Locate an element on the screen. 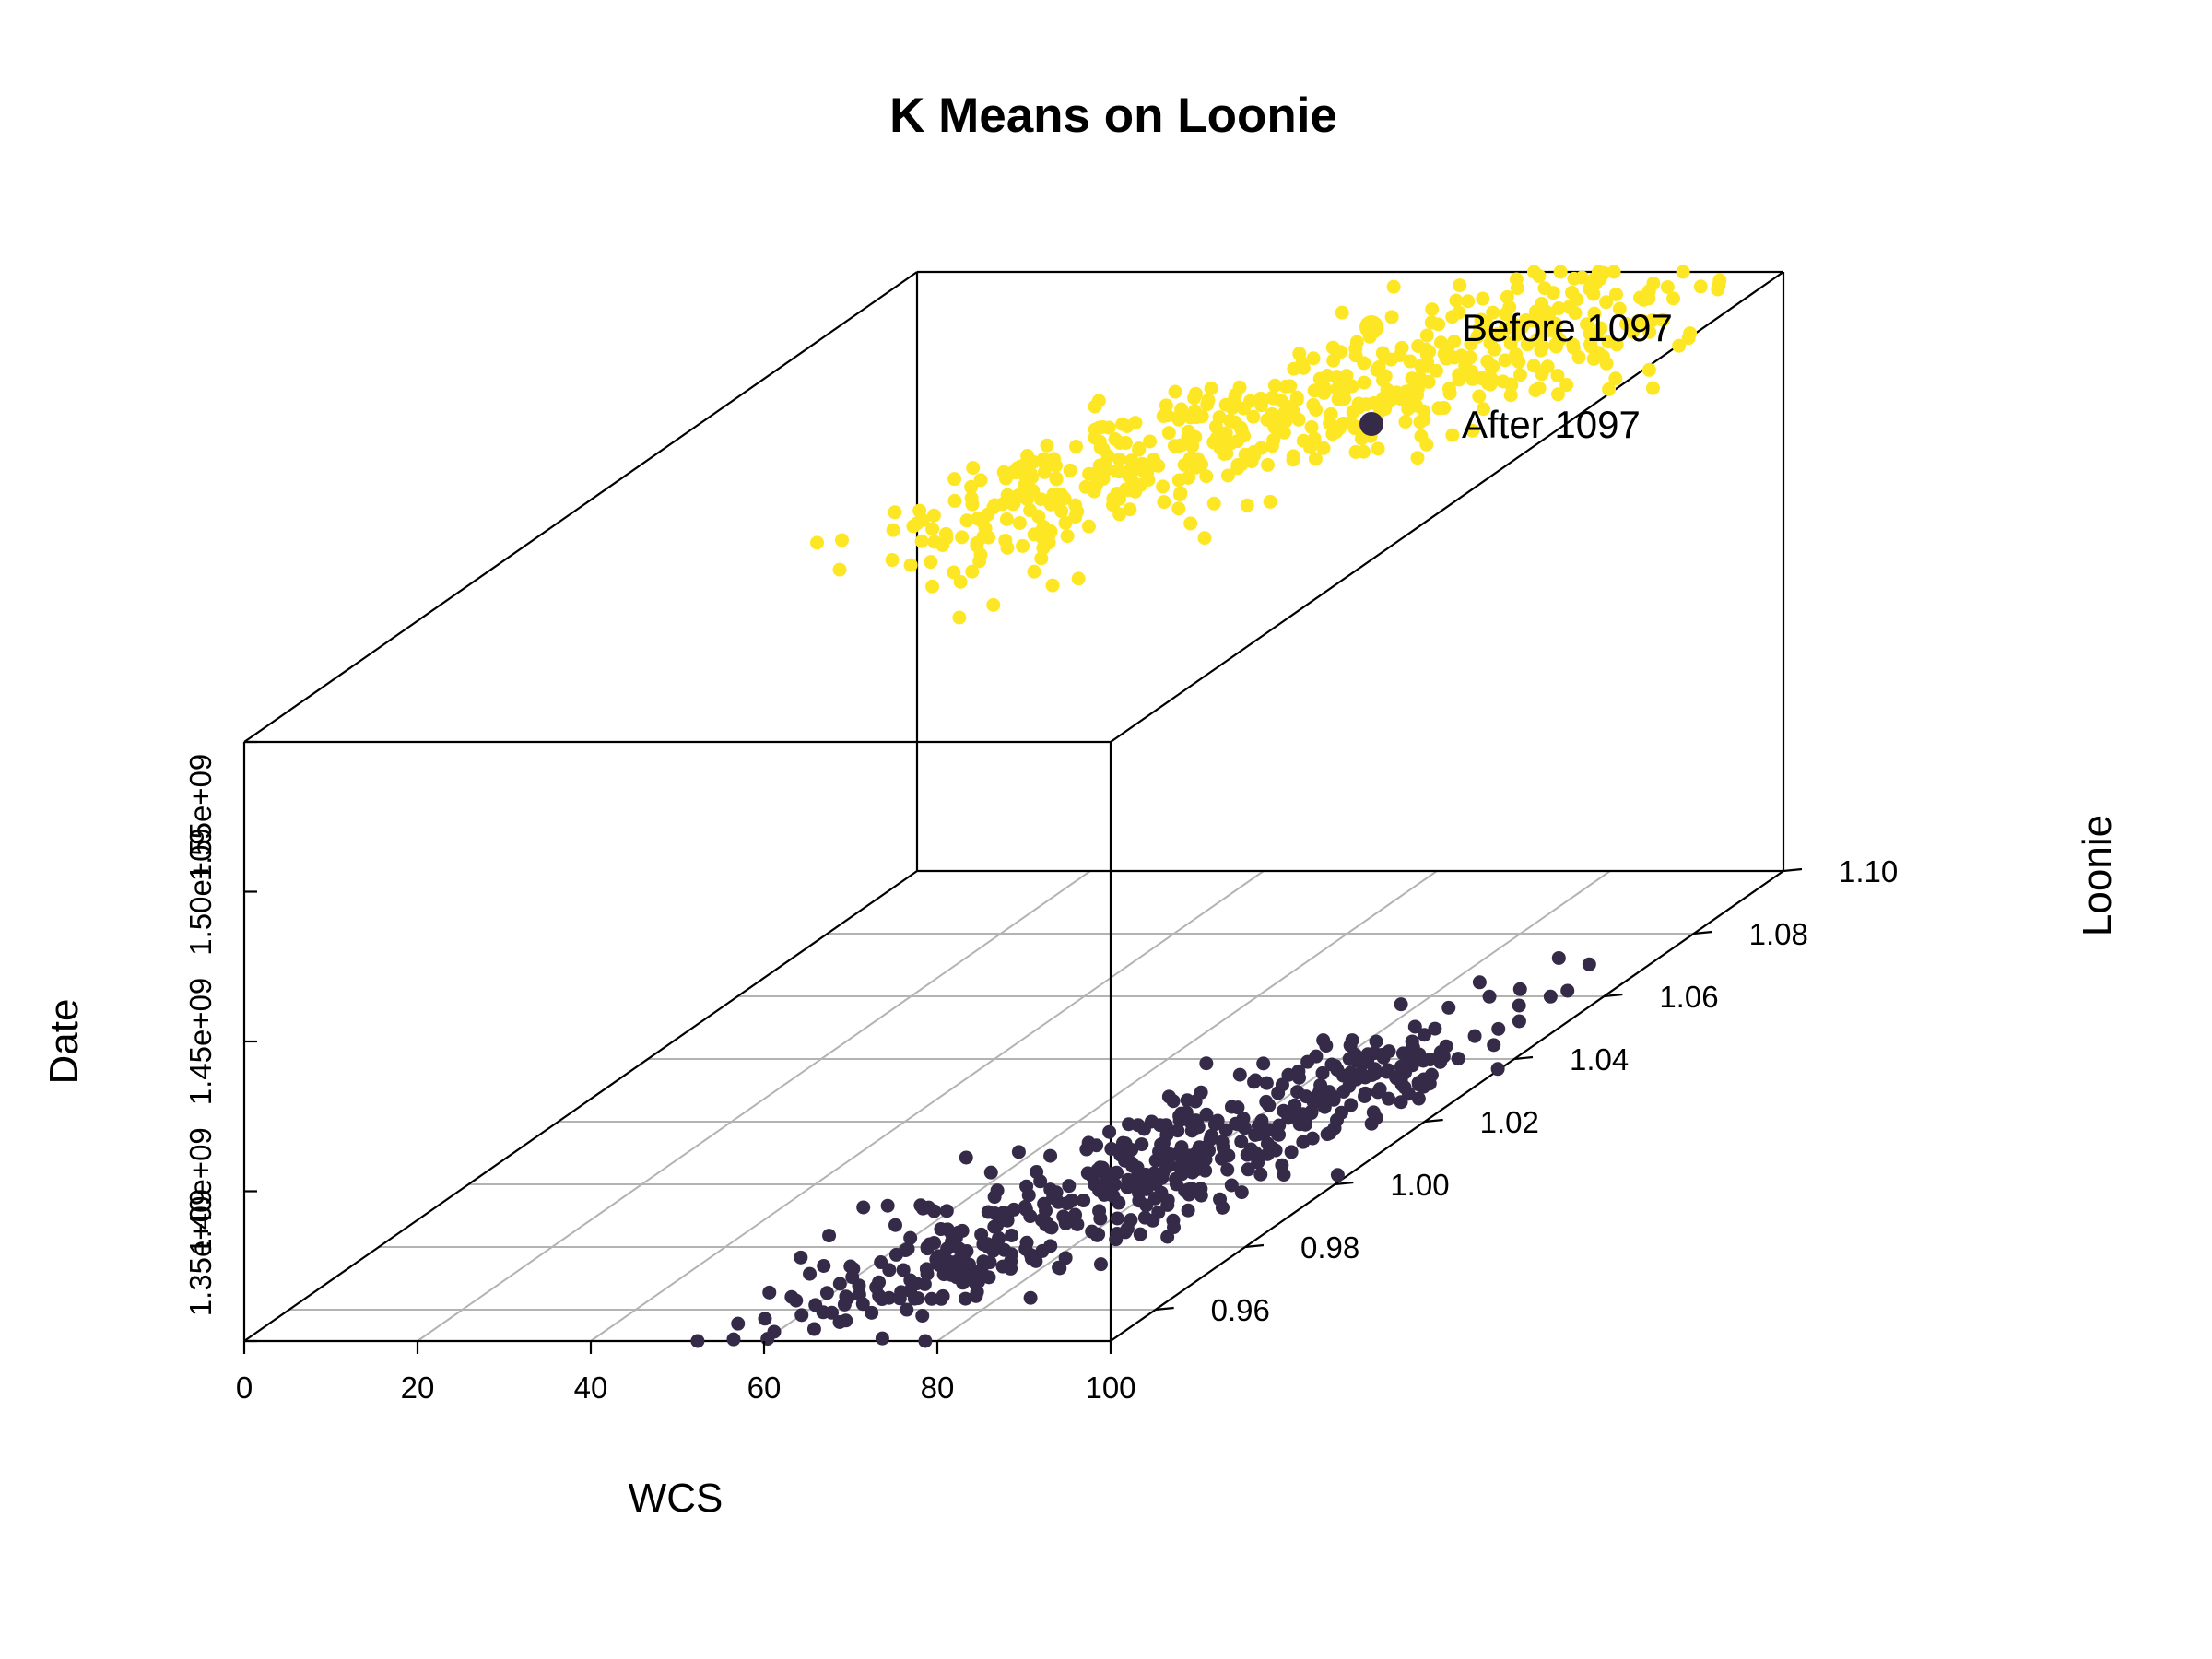  y-tick-label: 1.10 is located at coordinates (1868, 871).